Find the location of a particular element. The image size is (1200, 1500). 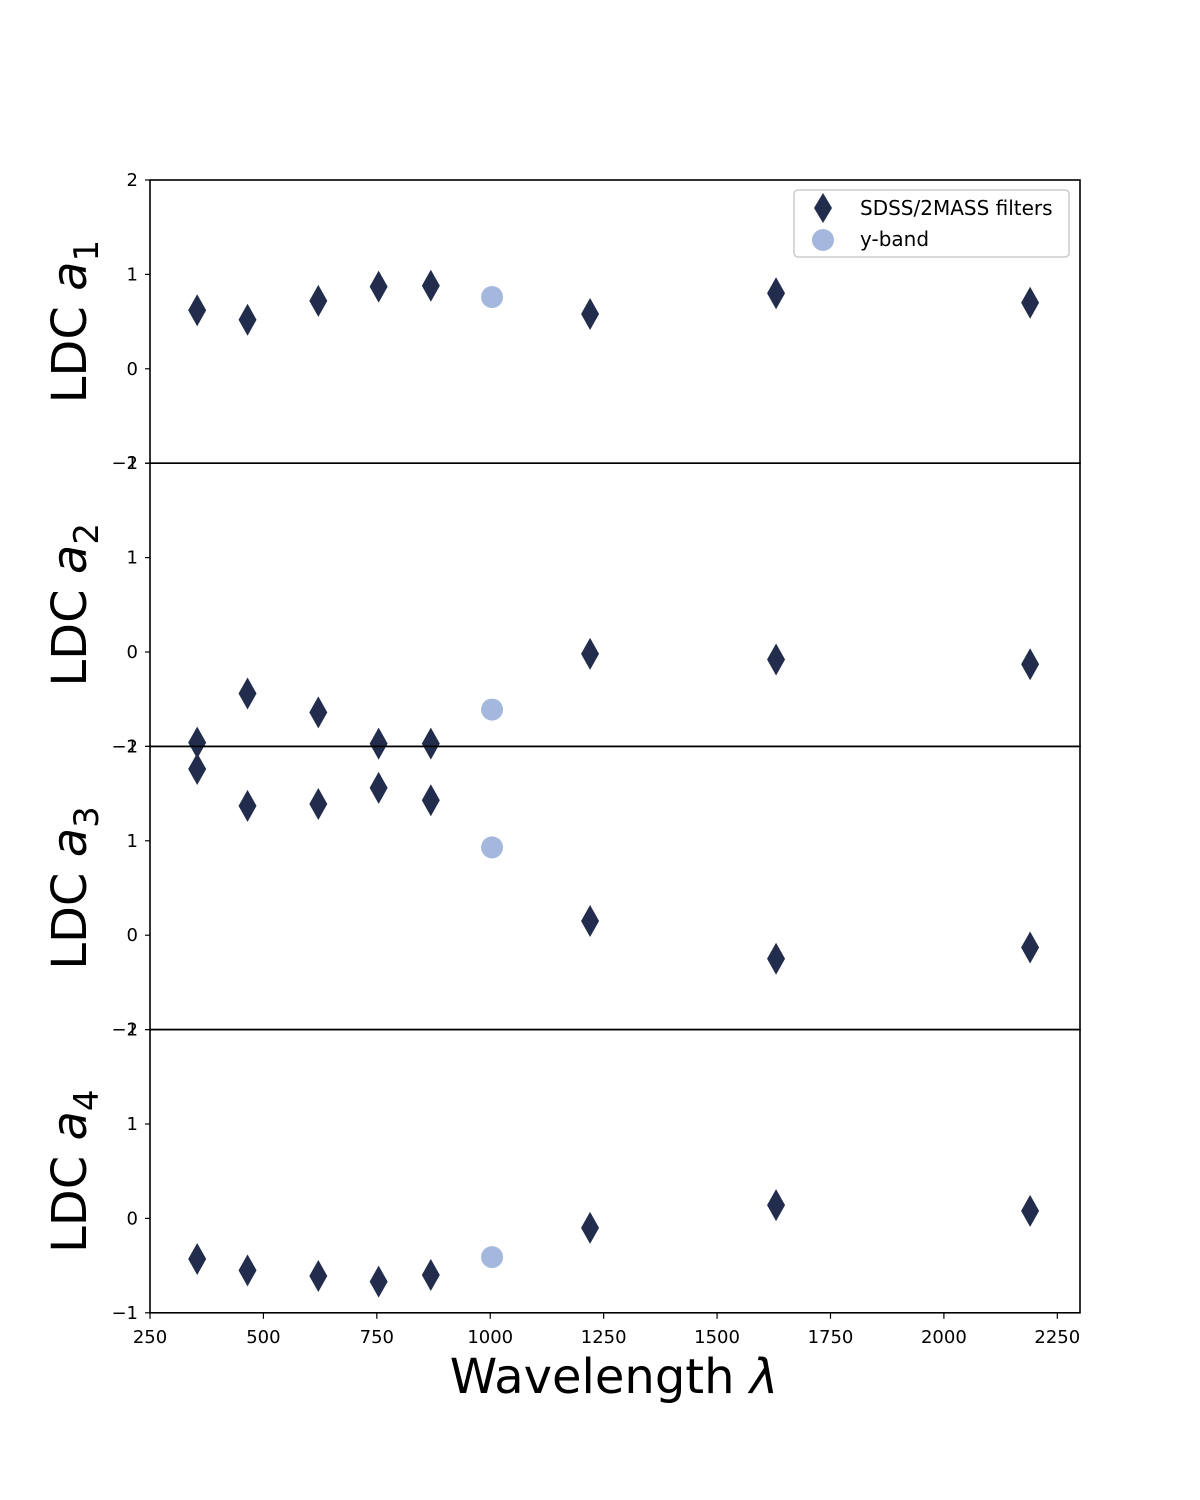

x-tick-label: 1750 is located at coordinates (831, 1337).